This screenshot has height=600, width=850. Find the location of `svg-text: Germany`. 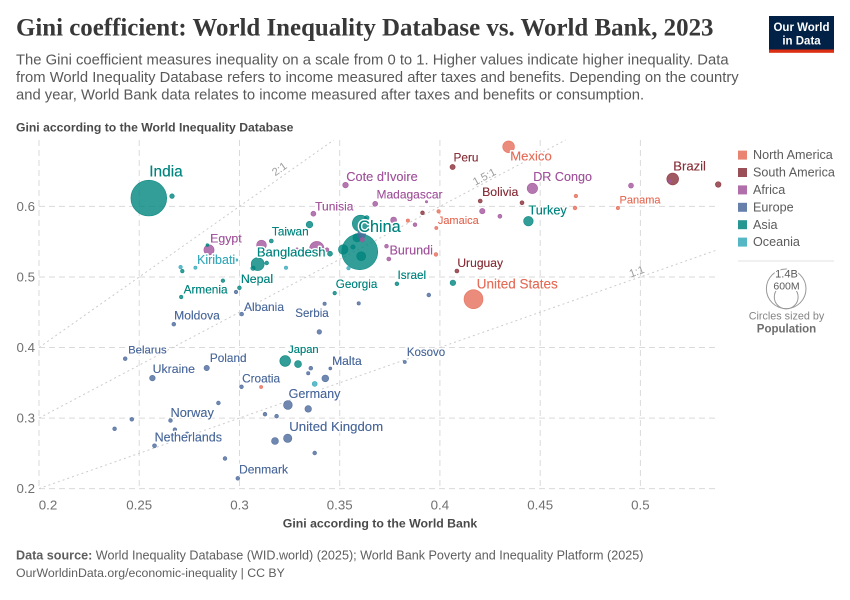

svg-text: Germany is located at coordinates (315, 394).